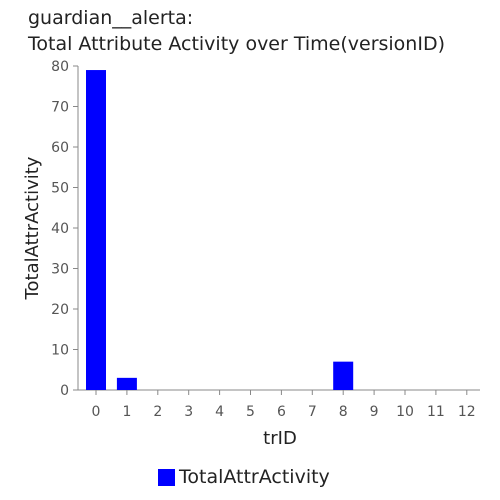 The height and width of the screenshot is (500, 500). Describe the element at coordinates (405, 412) in the screenshot. I see `x-tick-label: 10` at that location.